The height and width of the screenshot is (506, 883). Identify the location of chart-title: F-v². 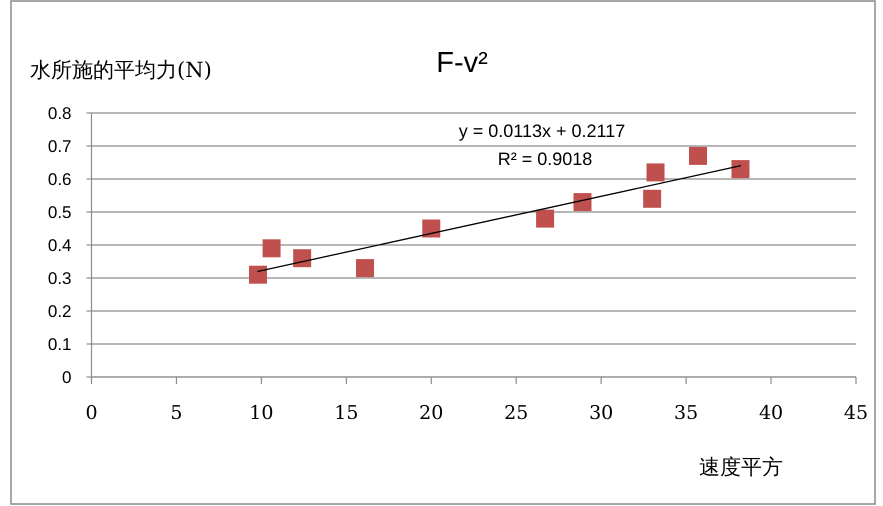
(462, 63).